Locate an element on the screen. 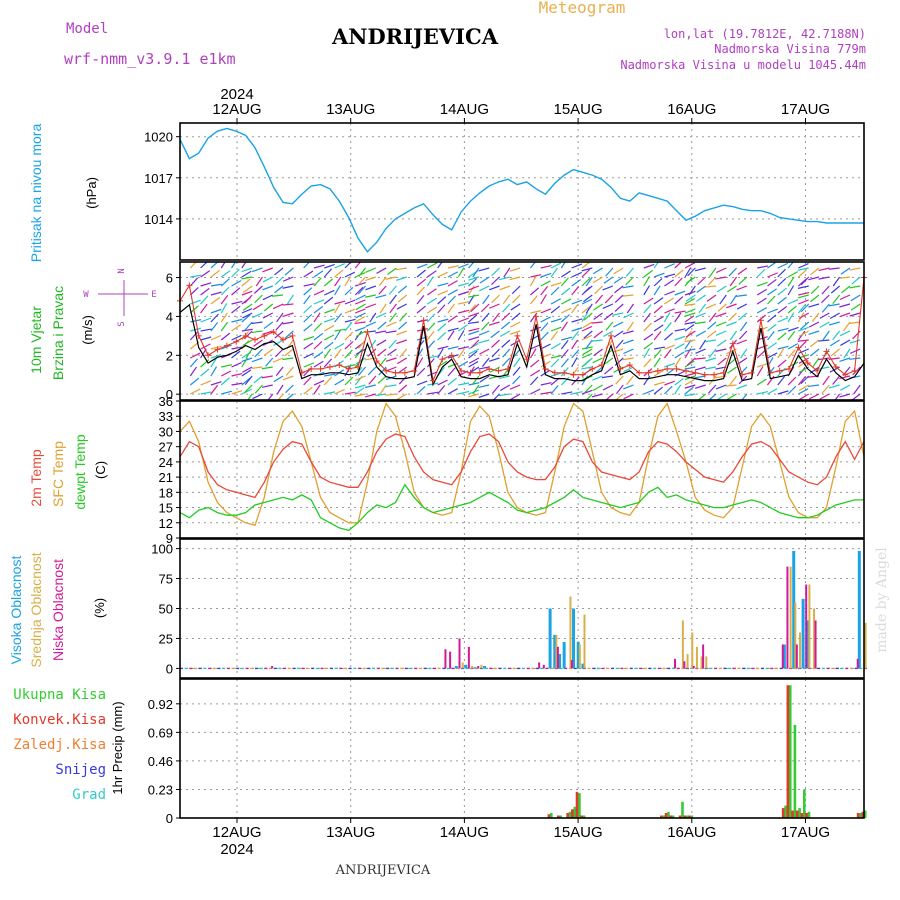 Image resolution: width=900 pixels, height=900 pixels. y-tick-label: 9 is located at coordinates (169, 538).